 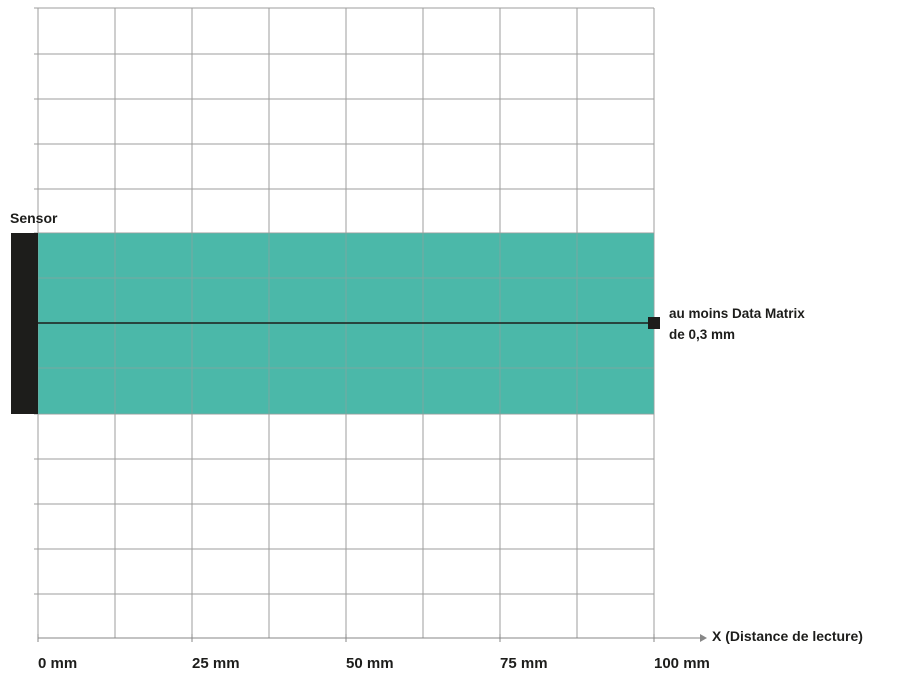 What do you see at coordinates (370, 663) in the screenshot?
I see `x-tick-label: 50 mm` at bounding box center [370, 663].